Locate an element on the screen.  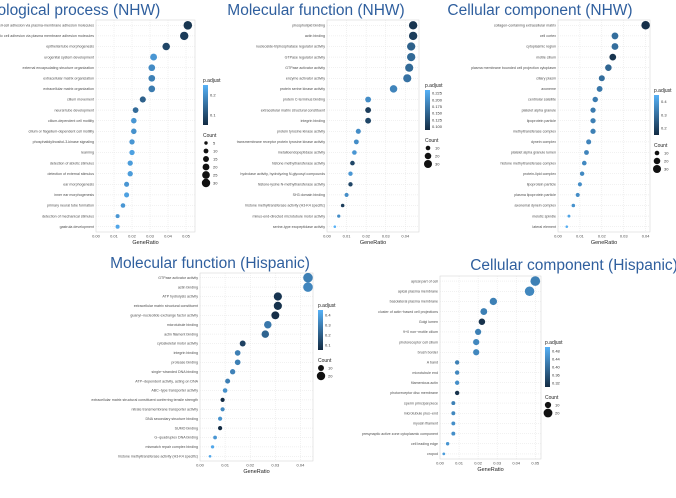
category-label: centriolar satellite is located at coordinates (542, 100).